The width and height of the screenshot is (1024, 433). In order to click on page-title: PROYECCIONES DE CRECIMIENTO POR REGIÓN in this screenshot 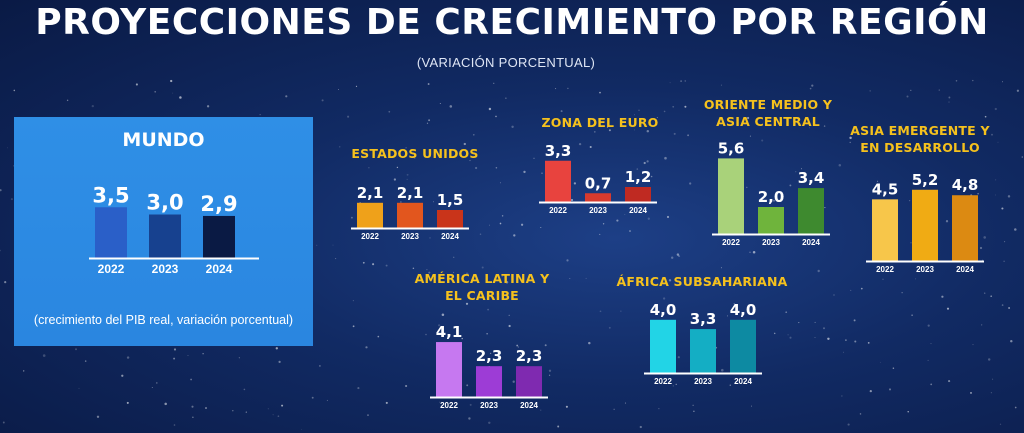, I will do `click(512, 22)`.